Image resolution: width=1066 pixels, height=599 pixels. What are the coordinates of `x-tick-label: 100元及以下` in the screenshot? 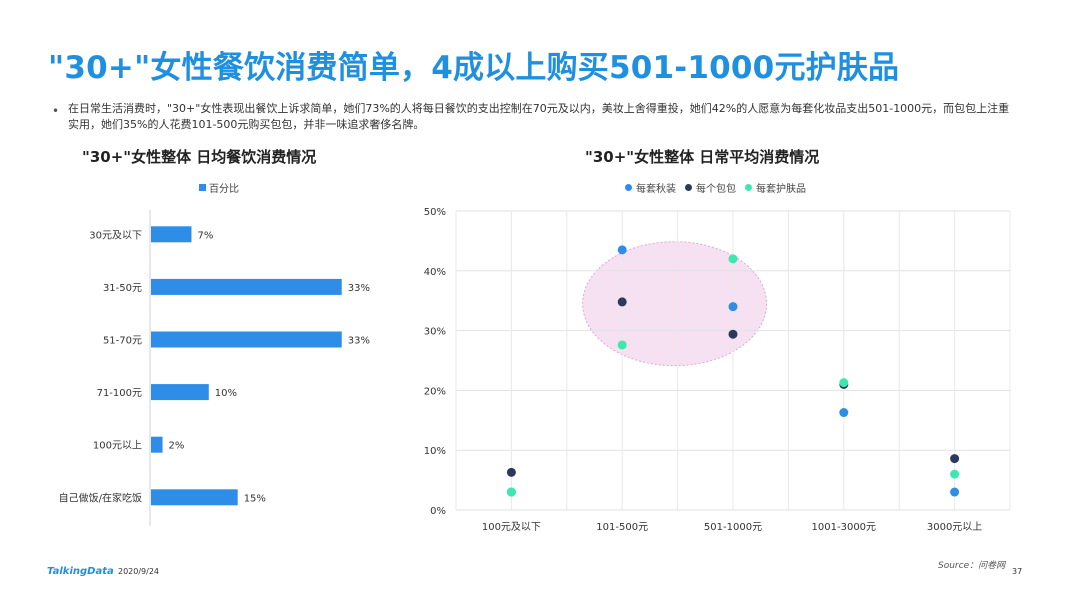 It's located at (511, 527).